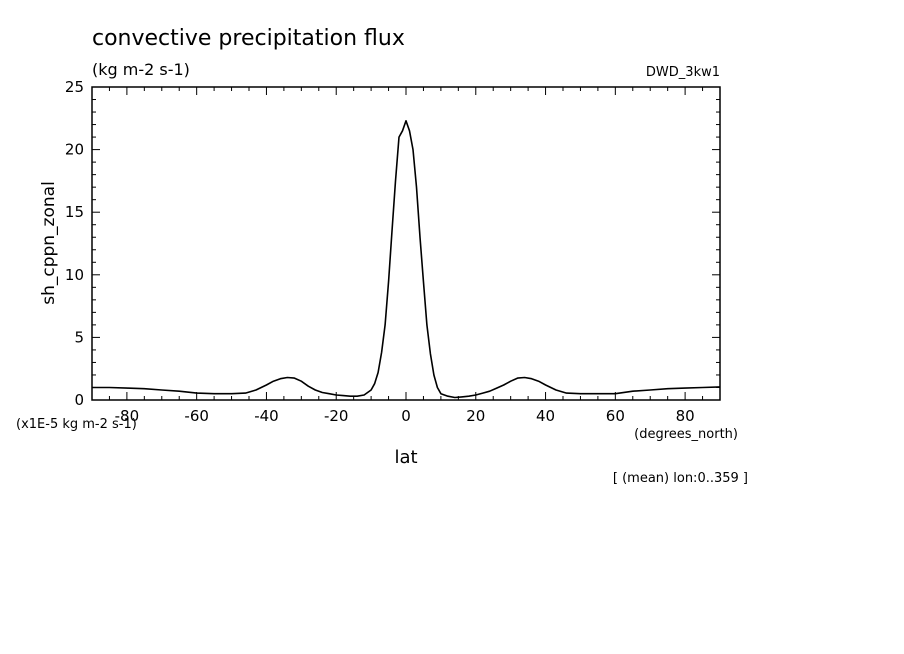 This screenshot has height=654, width=904. Describe the element at coordinates (545, 416) in the screenshot. I see `x-tick-label: 40` at that location.